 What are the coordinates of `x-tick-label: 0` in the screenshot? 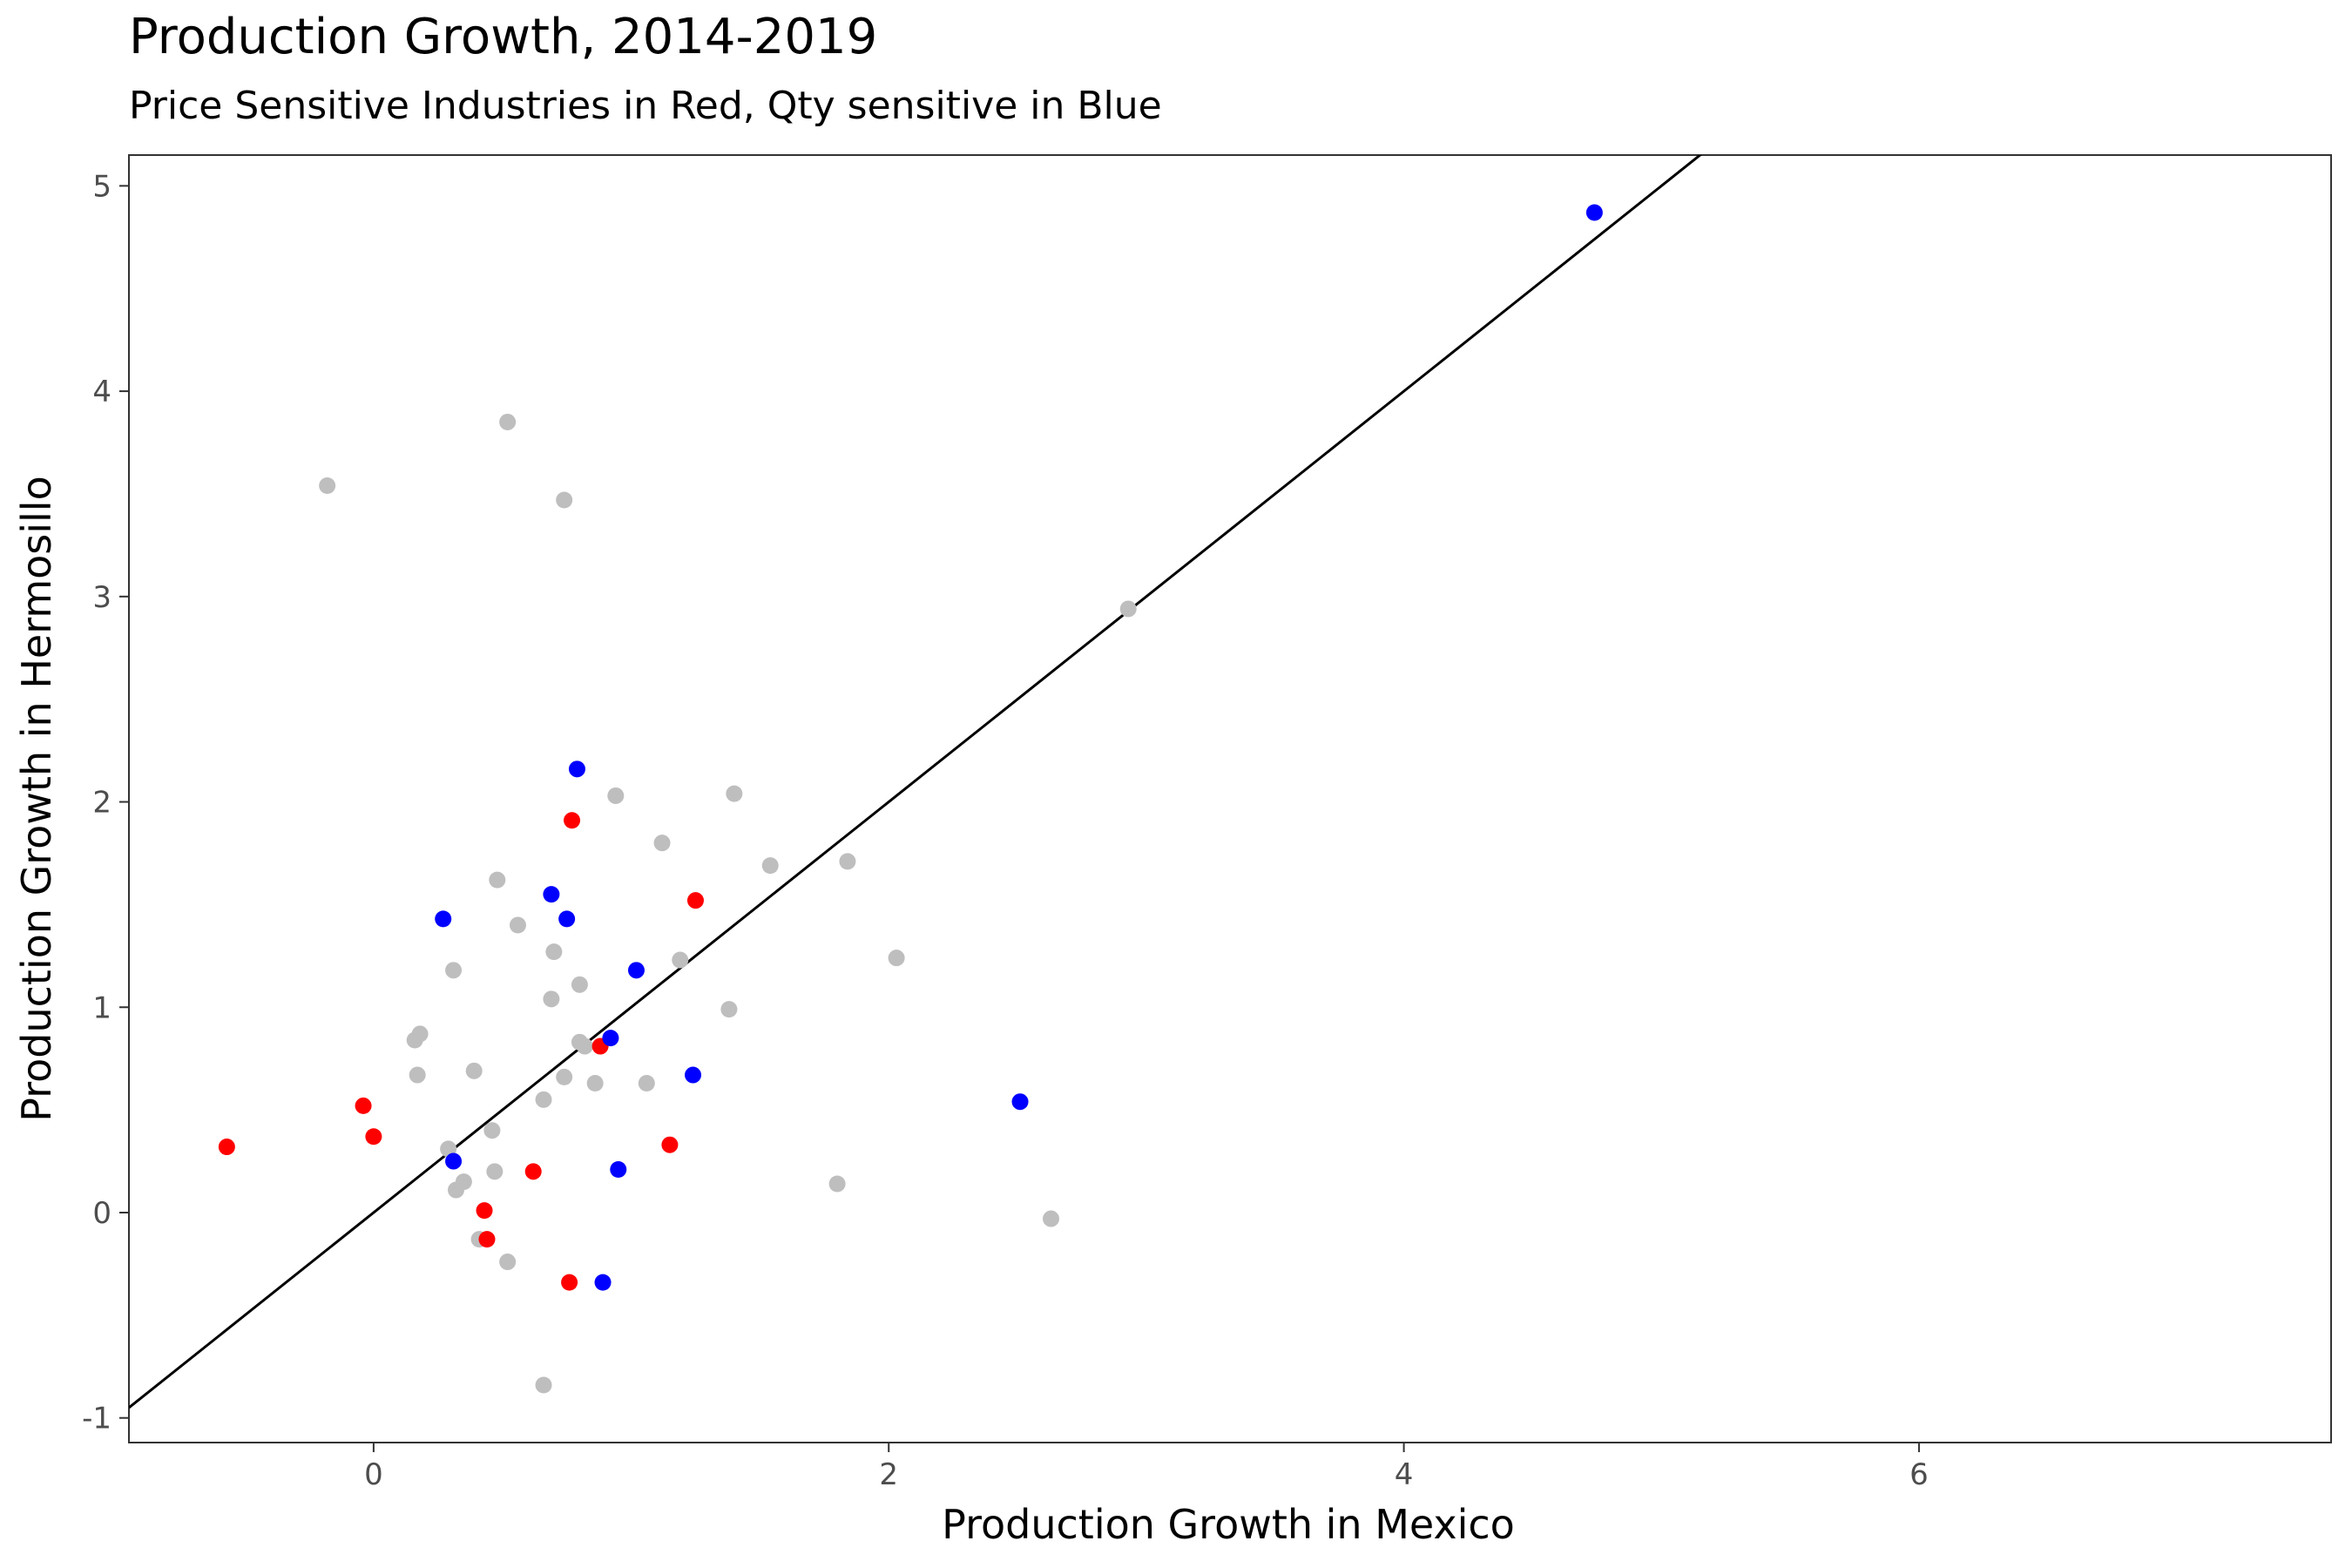 It's located at (373, 1474).